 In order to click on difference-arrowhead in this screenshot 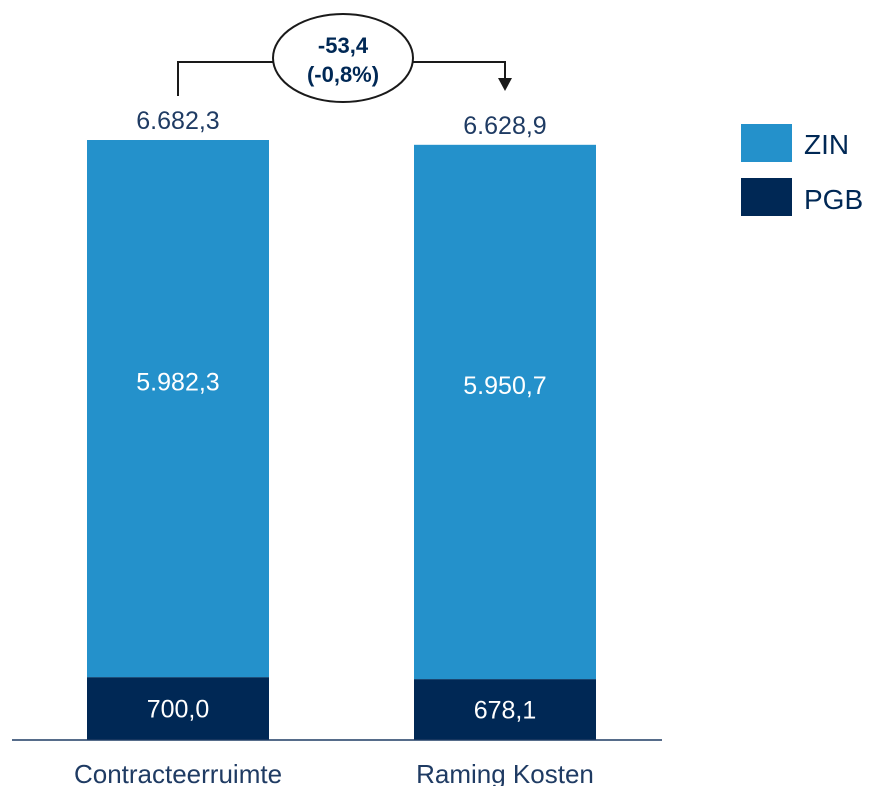, I will do `click(505, 84)`.